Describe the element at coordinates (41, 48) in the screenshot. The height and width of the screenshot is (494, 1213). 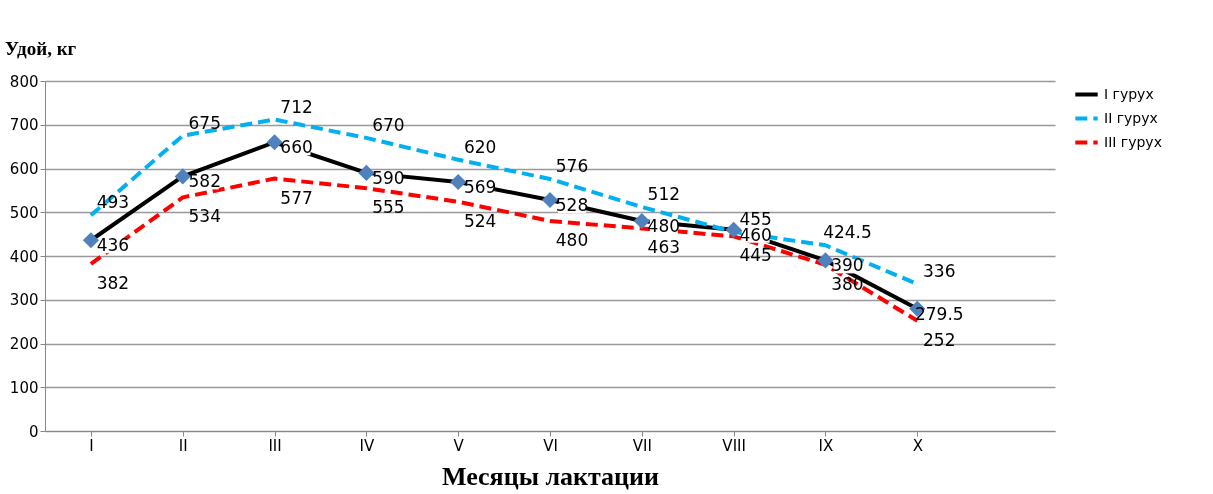
I see `y-axis-title: Удой, кг` at that location.